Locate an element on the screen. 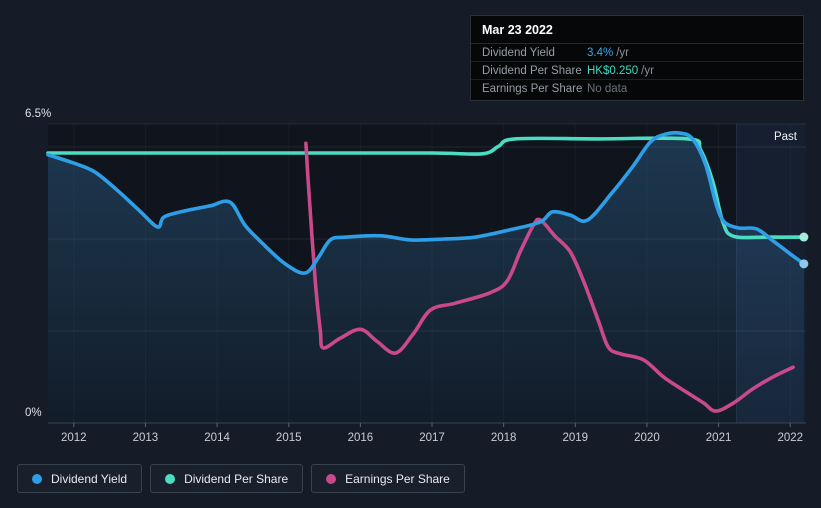  dividend-yield-end-marker is located at coordinates (804, 264).